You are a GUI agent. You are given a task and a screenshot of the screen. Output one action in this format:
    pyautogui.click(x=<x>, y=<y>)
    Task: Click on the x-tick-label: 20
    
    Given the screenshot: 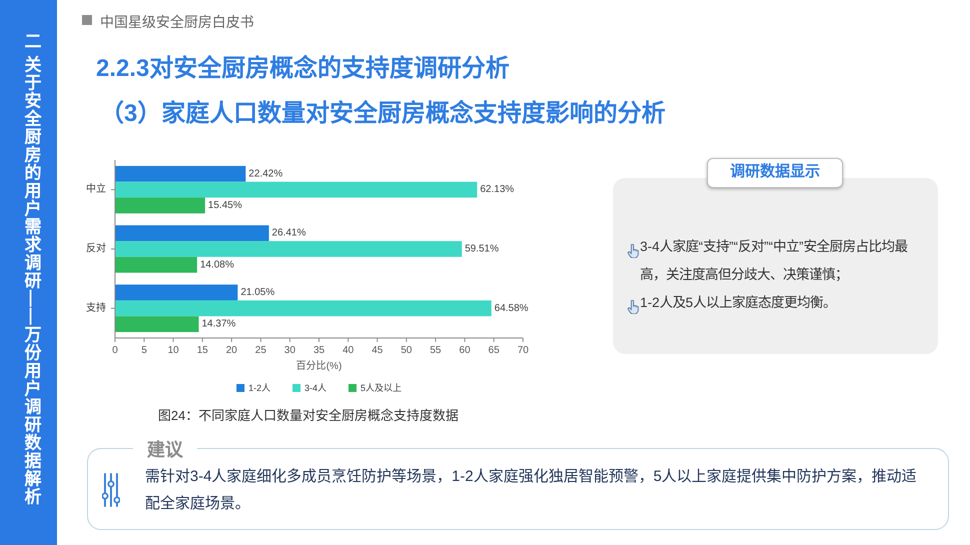 What is the action you would take?
    pyautogui.click(x=232, y=350)
    